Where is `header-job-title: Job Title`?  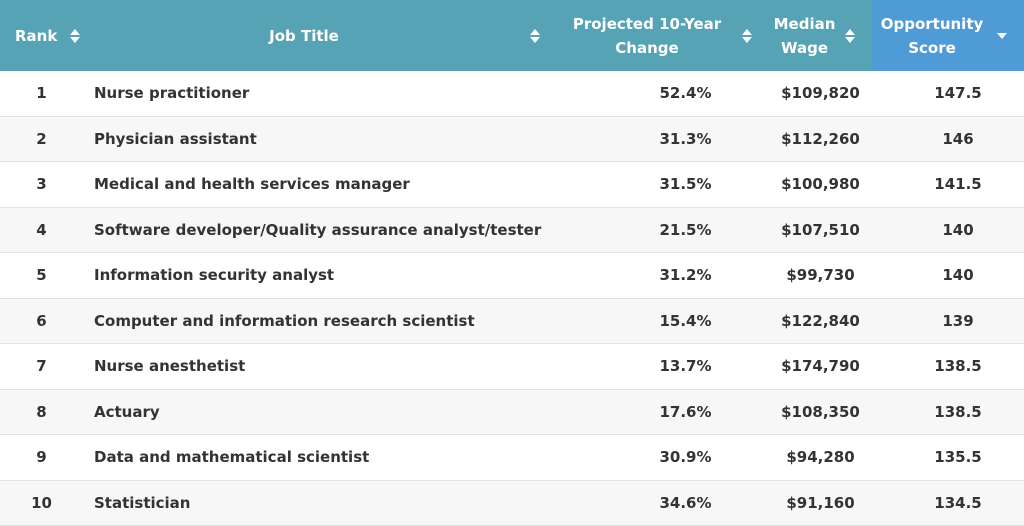
header-job-title: Job Title is located at coordinates (320, 35).